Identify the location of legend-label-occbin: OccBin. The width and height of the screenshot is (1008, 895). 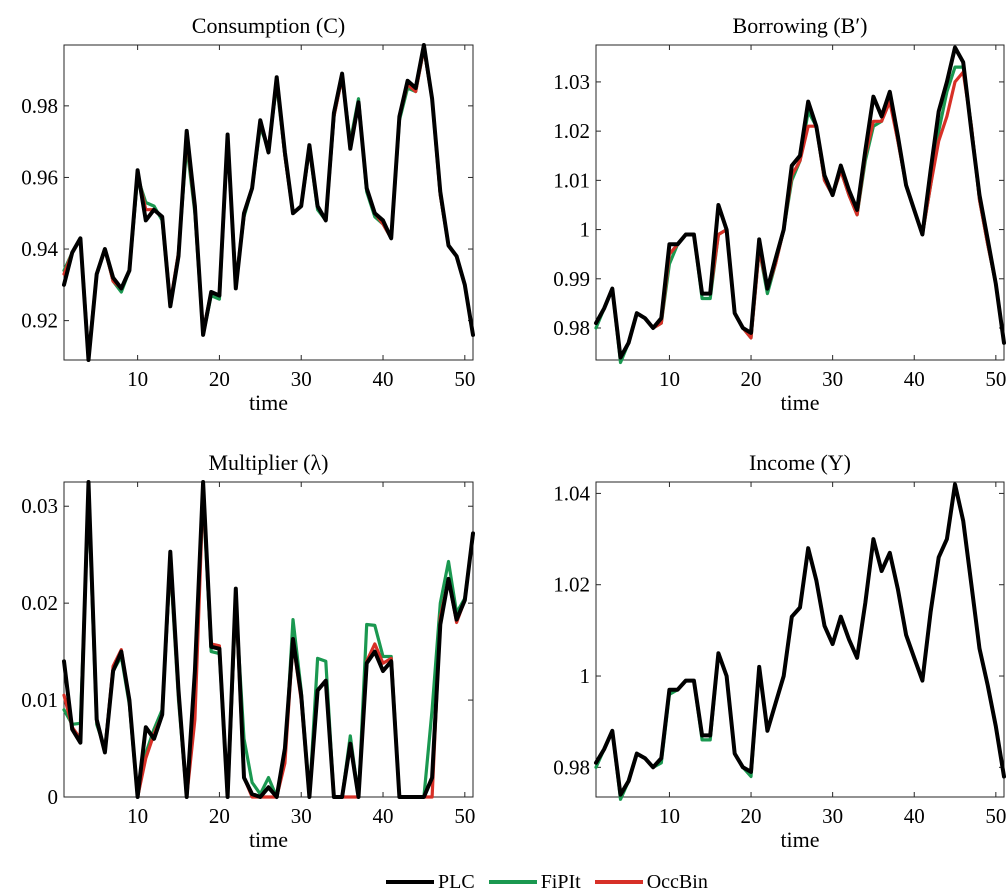
(677, 881).